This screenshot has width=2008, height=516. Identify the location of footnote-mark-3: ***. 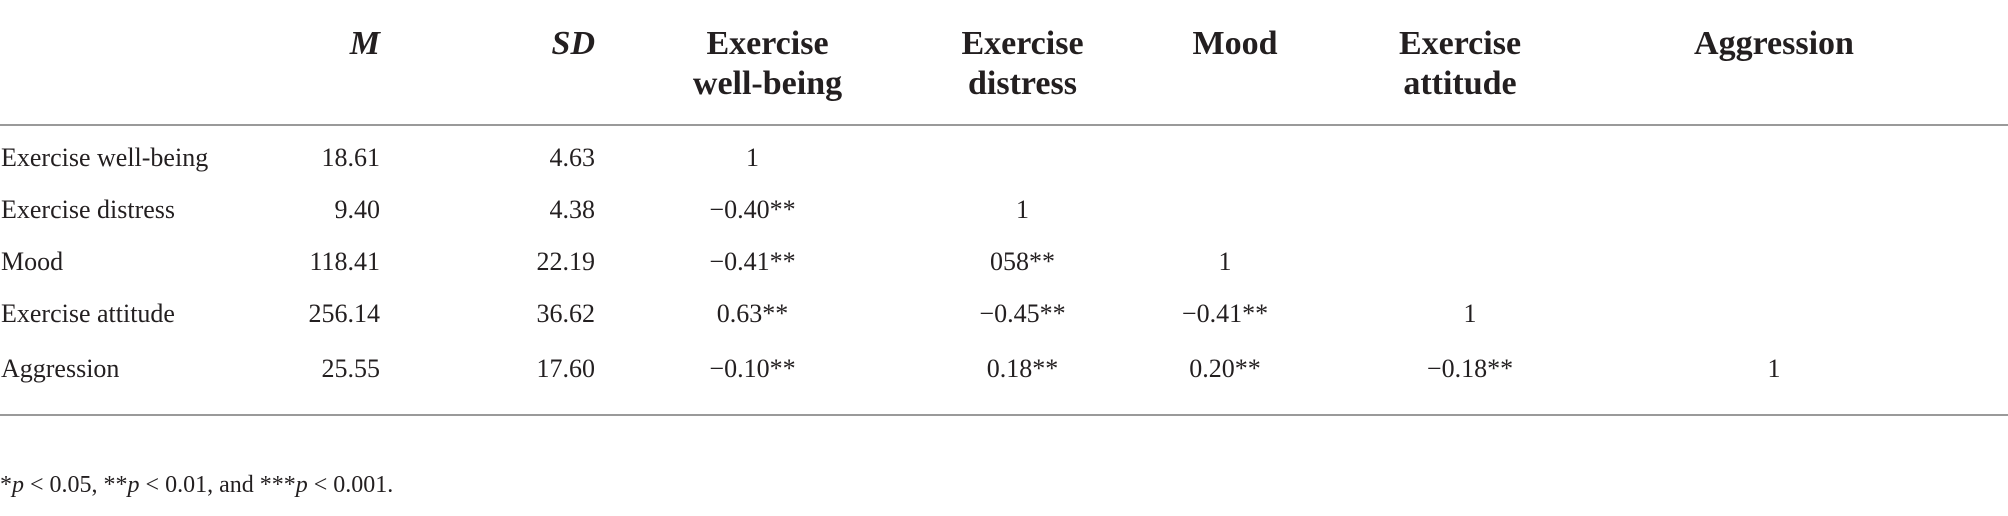
(277, 485).